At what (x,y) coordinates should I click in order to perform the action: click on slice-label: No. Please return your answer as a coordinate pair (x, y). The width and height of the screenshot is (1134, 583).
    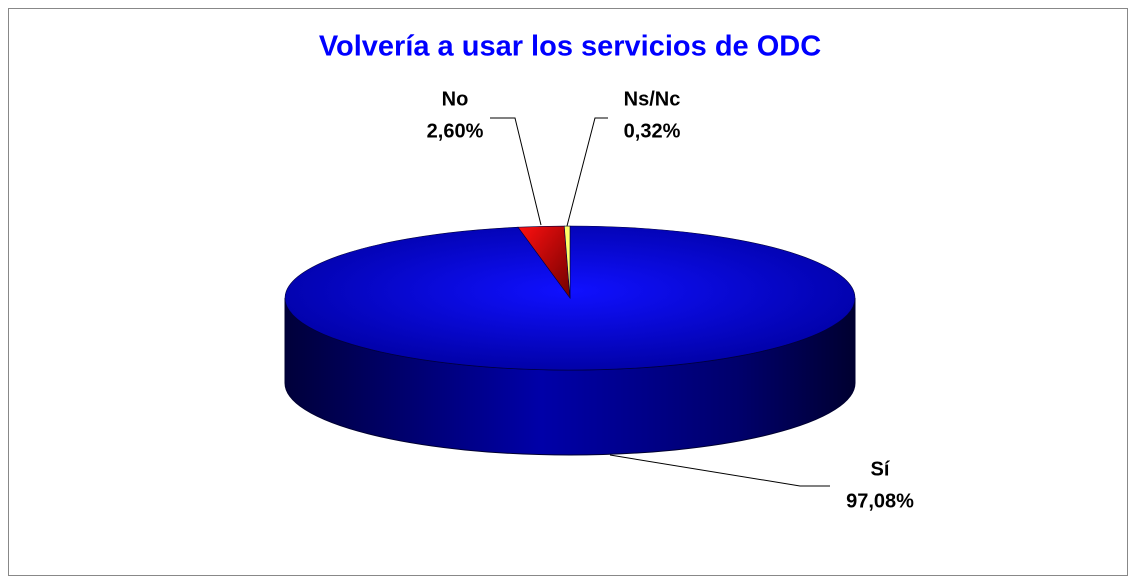
    Looking at the image, I should click on (455, 99).